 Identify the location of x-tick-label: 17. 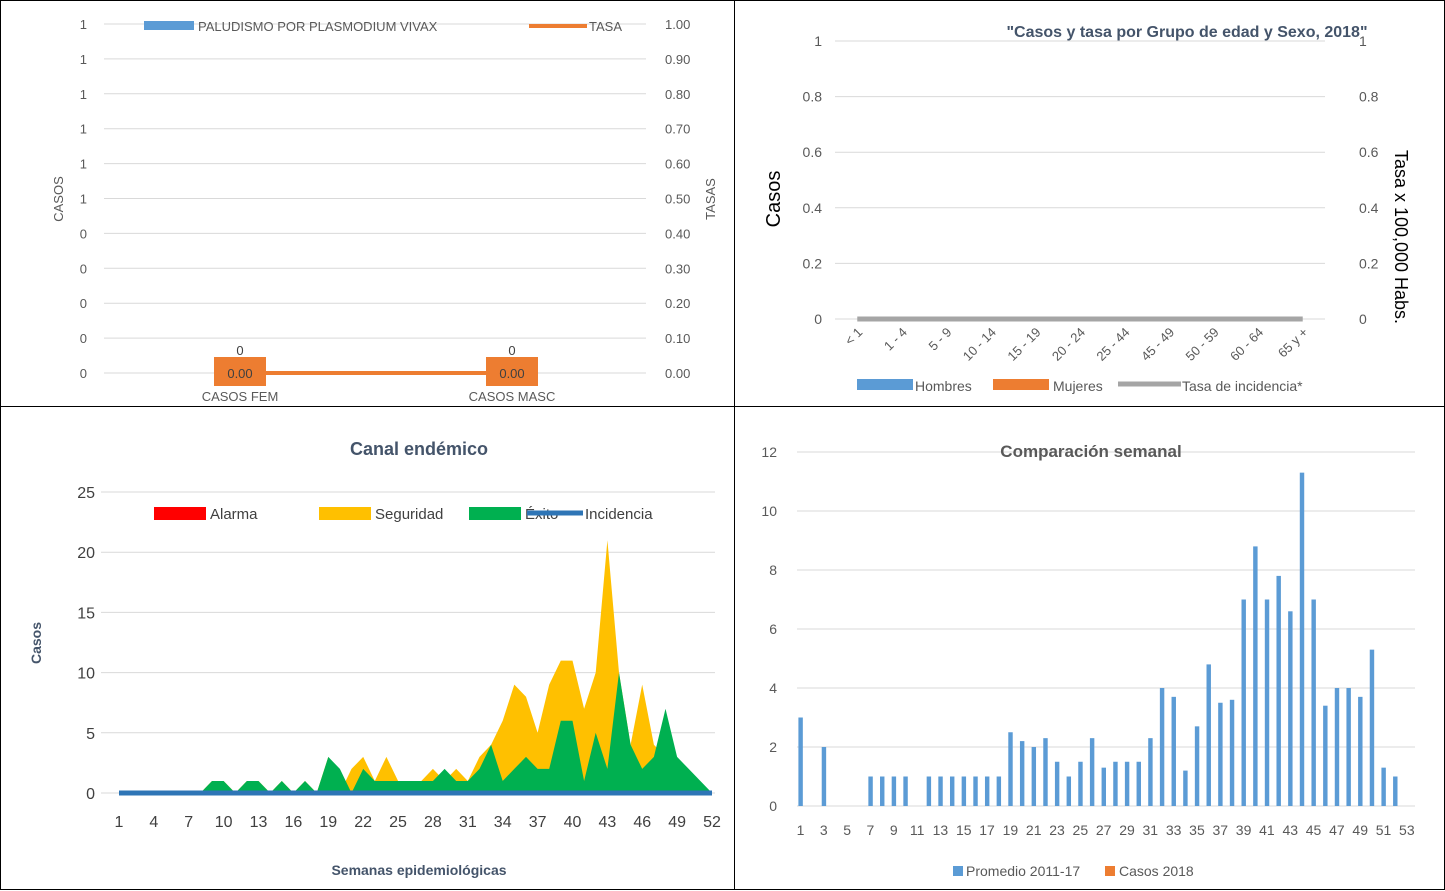
(987, 830).